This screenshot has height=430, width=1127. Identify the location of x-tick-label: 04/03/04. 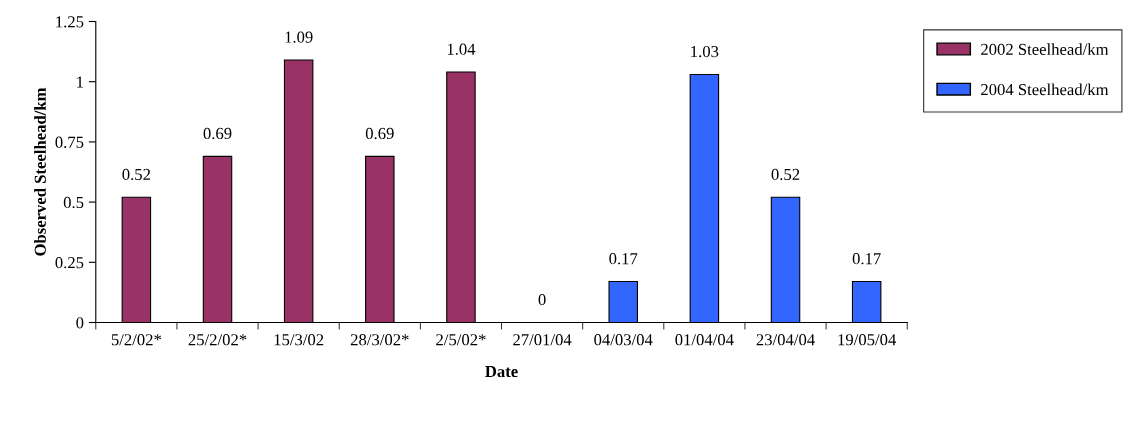
(623, 340).